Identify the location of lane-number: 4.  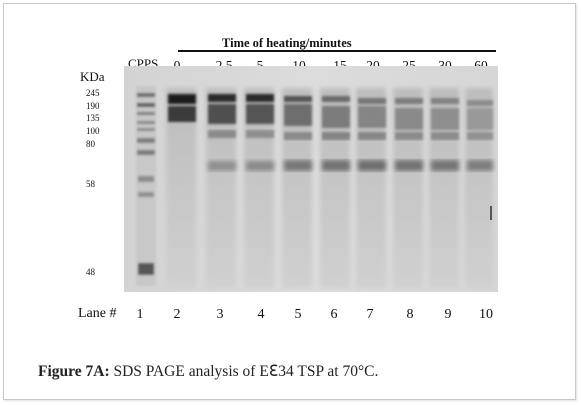
(261, 314).